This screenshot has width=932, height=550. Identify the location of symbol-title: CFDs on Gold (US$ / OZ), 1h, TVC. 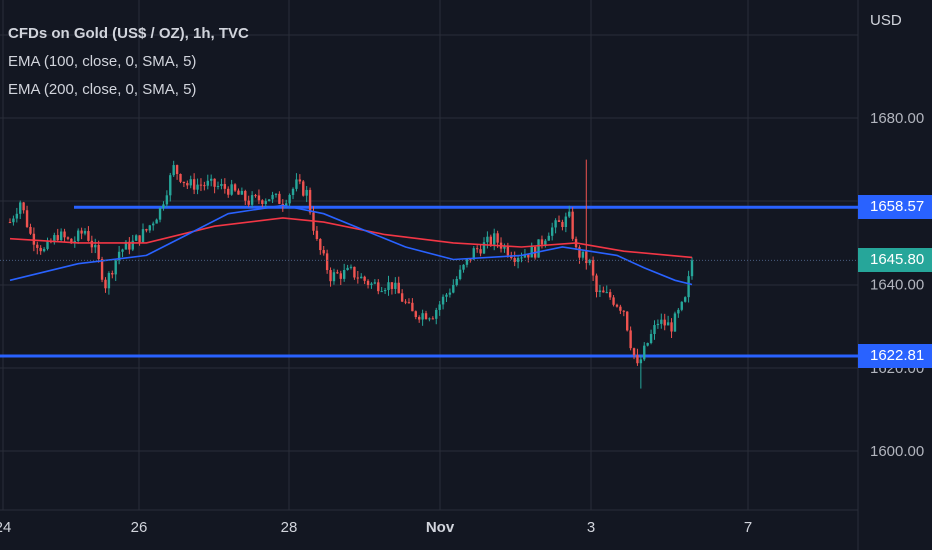
(128, 33).